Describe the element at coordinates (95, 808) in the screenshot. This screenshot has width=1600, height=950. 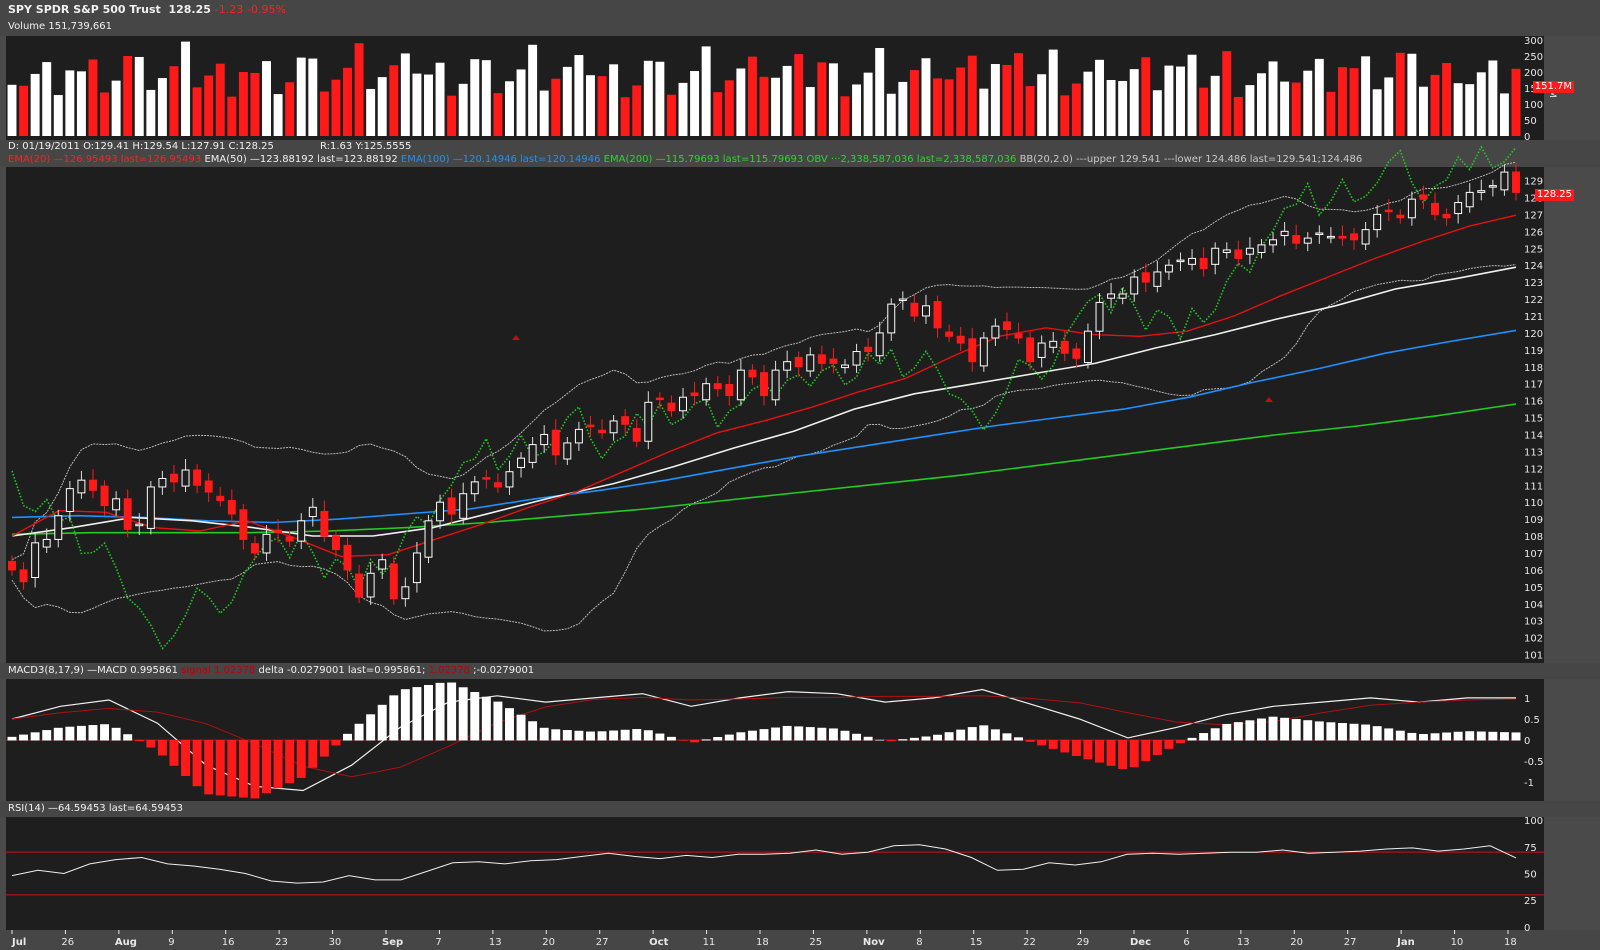
I see `study-rsi: RSI(14) —64.59453 last=64.59453` at that location.